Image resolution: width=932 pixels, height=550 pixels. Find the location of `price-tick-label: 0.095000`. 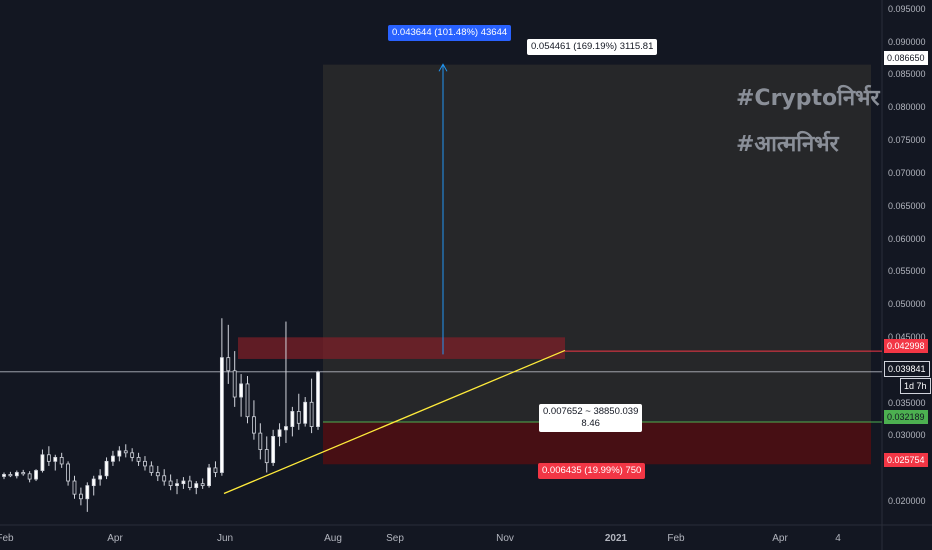

price-tick-label: 0.095000 is located at coordinates (907, 8).